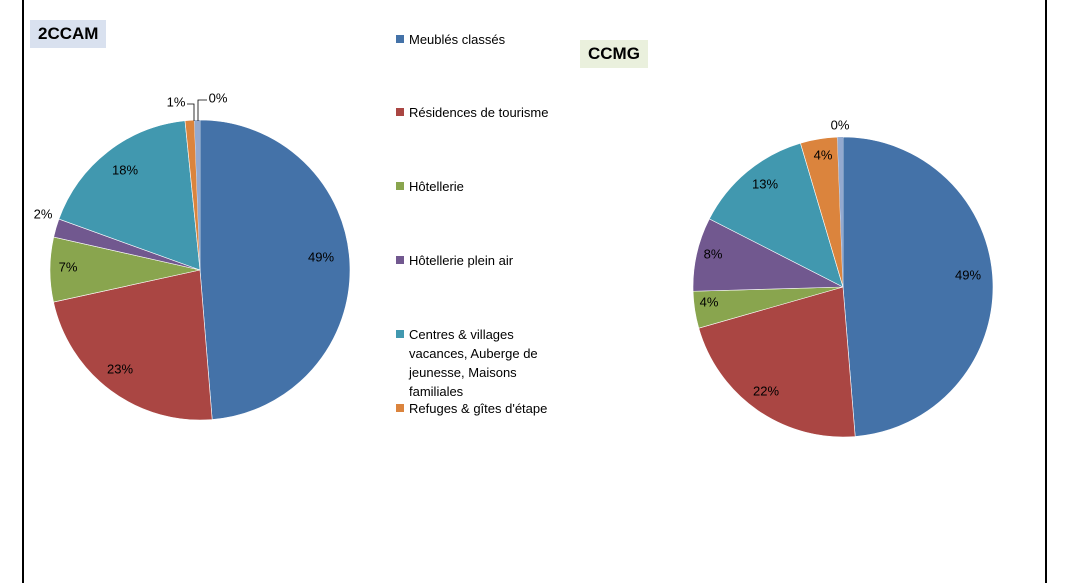 This screenshot has height=584, width=1069. Describe the element at coordinates (176, 101) in the screenshot. I see `pie-data-label: 1%` at that location.